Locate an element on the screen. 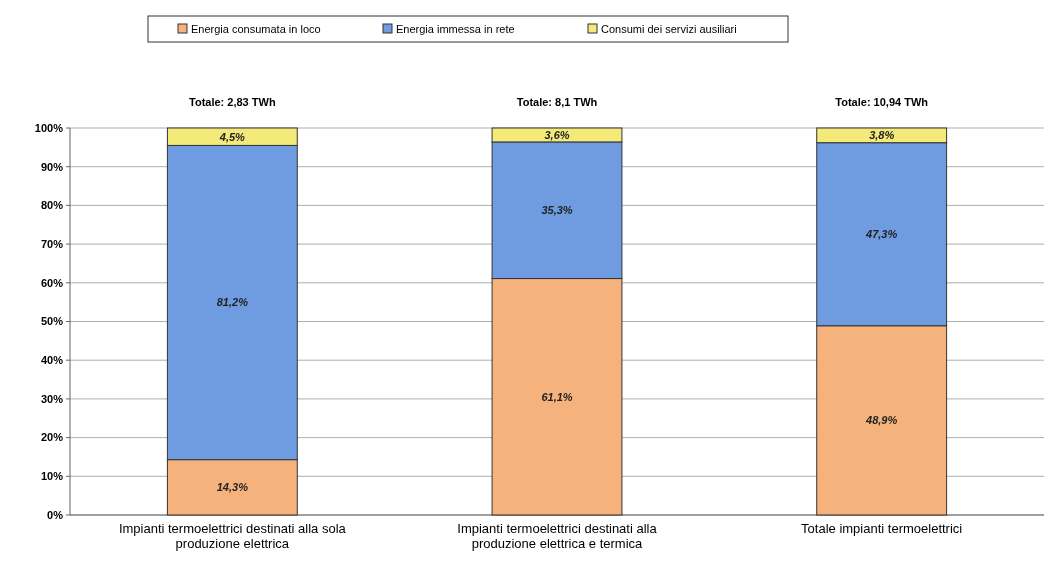  data-label: 48,9% is located at coordinates (881, 420).